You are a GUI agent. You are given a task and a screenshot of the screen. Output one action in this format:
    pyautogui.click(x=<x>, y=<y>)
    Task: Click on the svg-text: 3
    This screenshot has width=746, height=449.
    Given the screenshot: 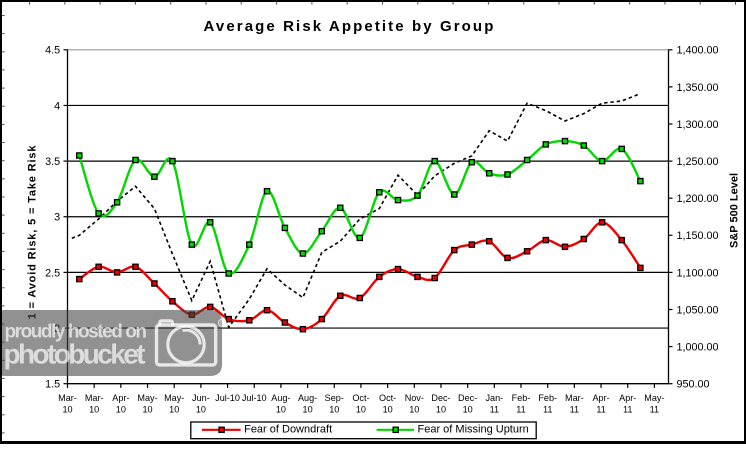 What is the action you would take?
    pyautogui.click(x=57, y=218)
    